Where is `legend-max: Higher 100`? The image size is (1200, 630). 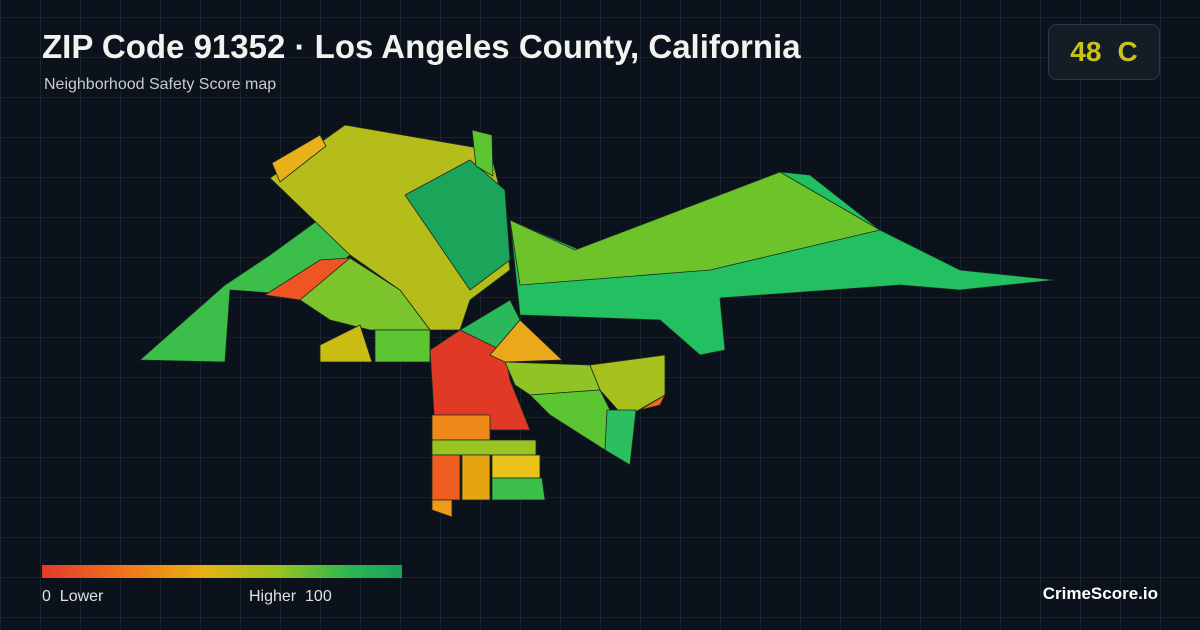
legend-max: Higher 100 is located at coordinates (290, 597).